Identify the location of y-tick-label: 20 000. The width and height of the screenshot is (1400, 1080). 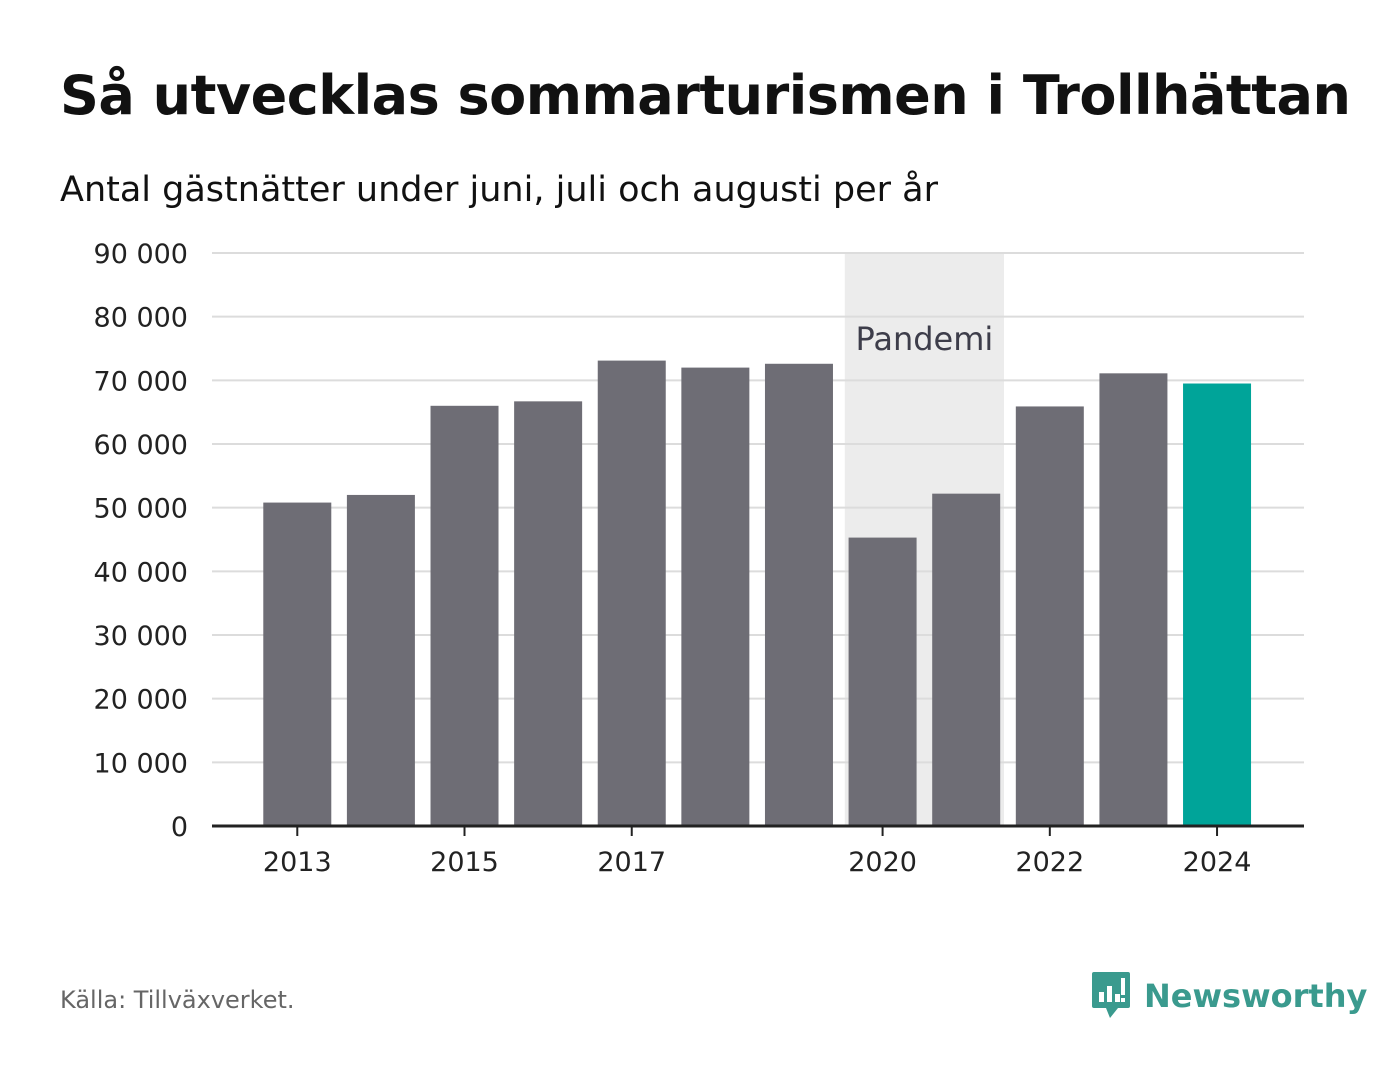
(141, 700).